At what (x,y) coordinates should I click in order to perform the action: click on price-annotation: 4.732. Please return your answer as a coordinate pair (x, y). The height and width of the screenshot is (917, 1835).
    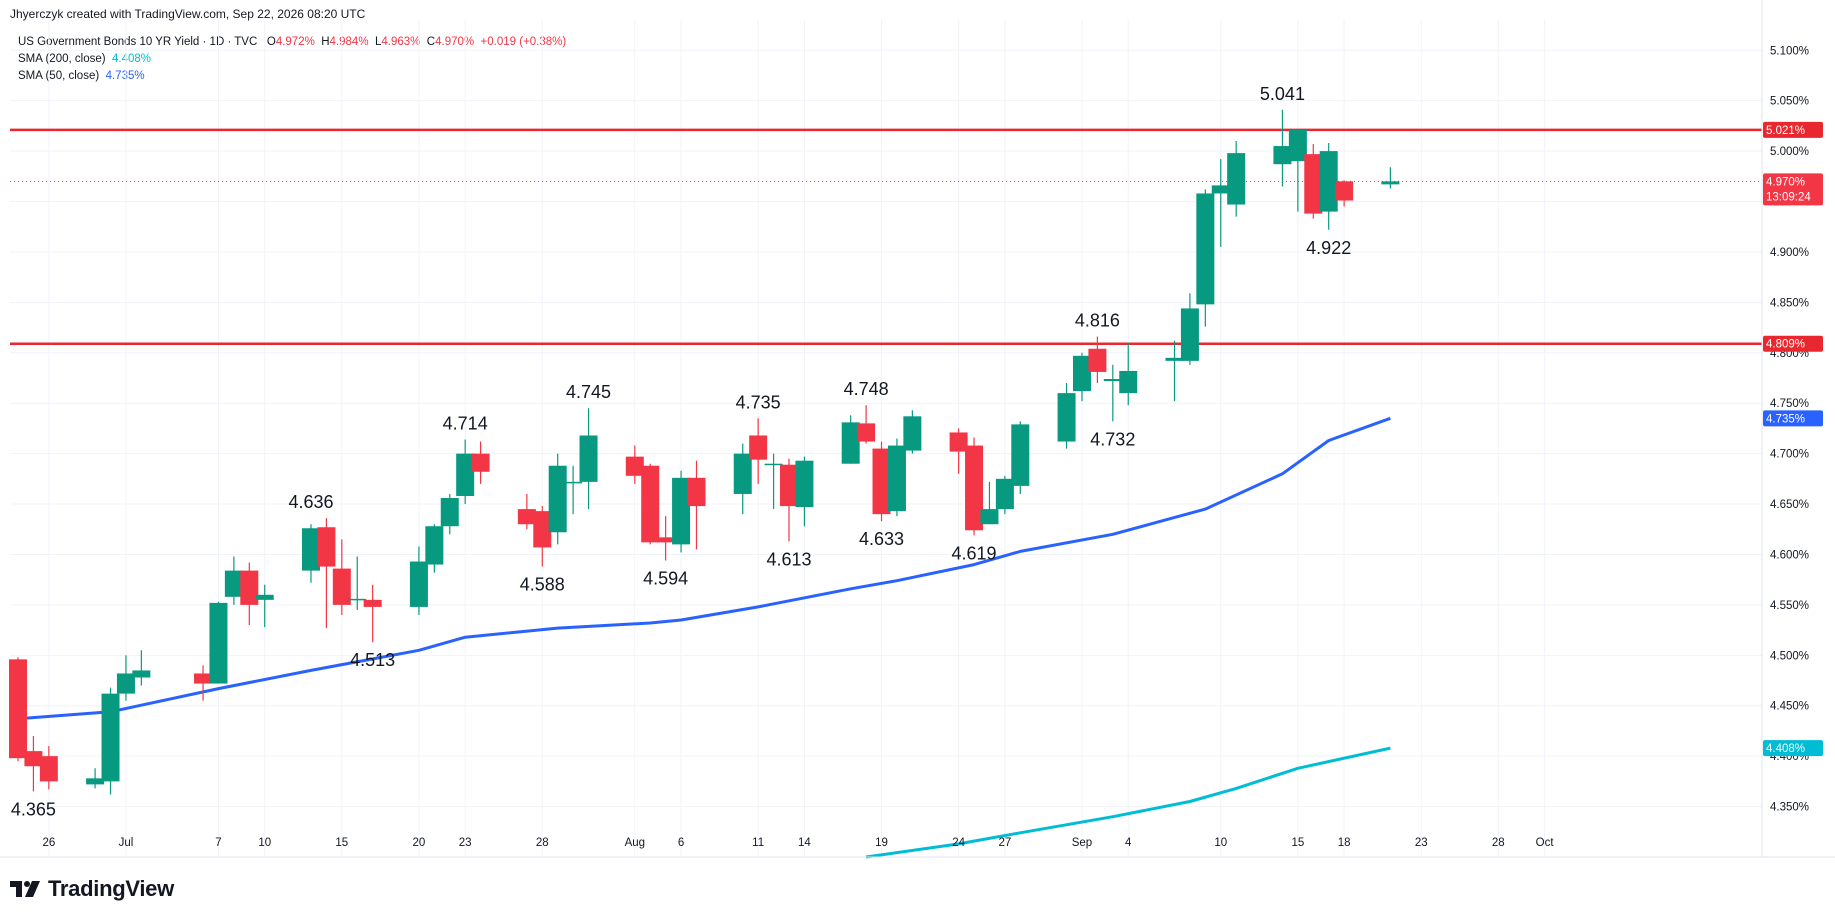
    Looking at the image, I should click on (1112, 439).